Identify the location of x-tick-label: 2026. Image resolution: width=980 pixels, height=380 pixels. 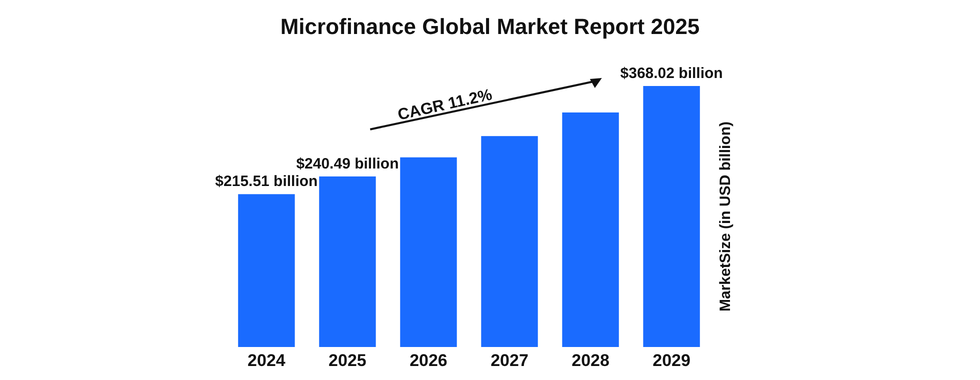
(429, 360).